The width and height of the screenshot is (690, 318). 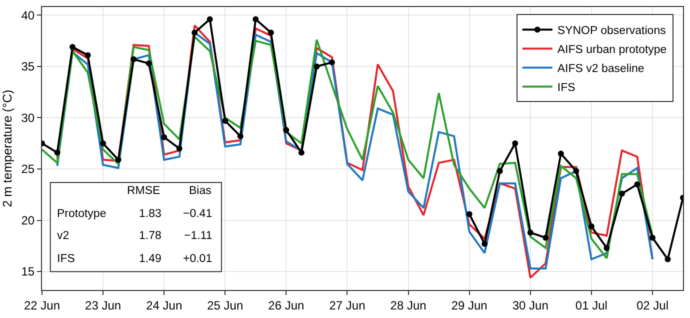 I want to click on legend-label: IFS, so click(x=566, y=88).